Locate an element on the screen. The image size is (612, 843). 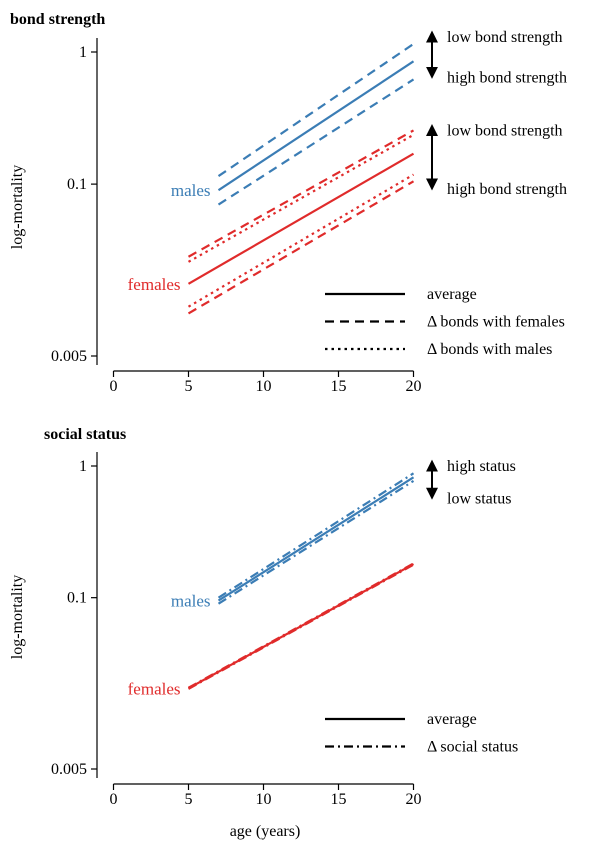
legend-label: Δ bonds with males is located at coordinates (489, 349).